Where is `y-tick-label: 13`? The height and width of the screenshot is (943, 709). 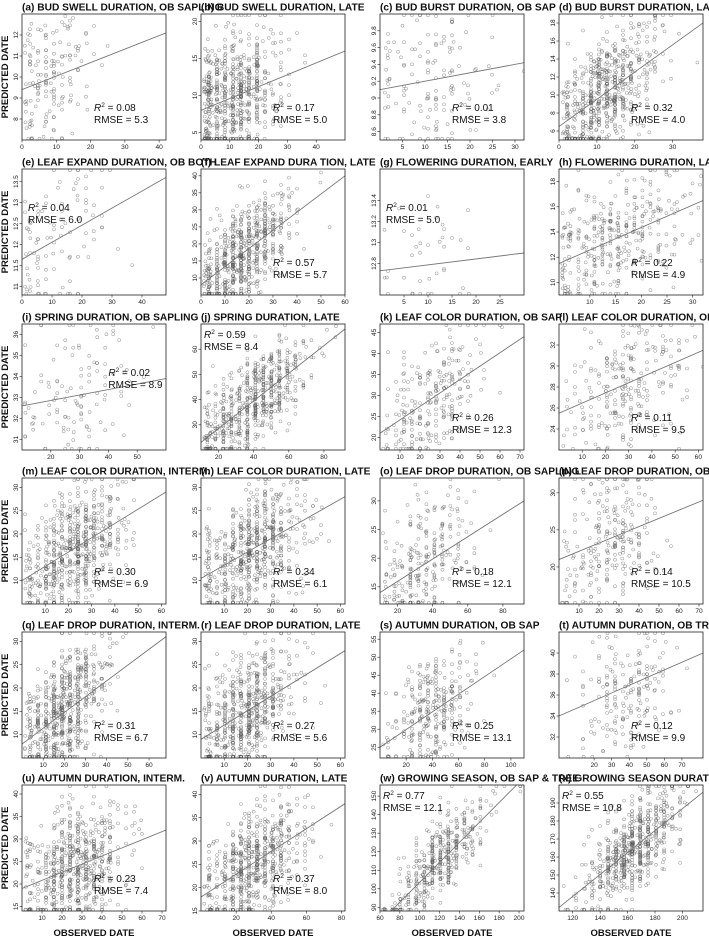
y-tick-label: 13 is located at coordinates (374, 243).